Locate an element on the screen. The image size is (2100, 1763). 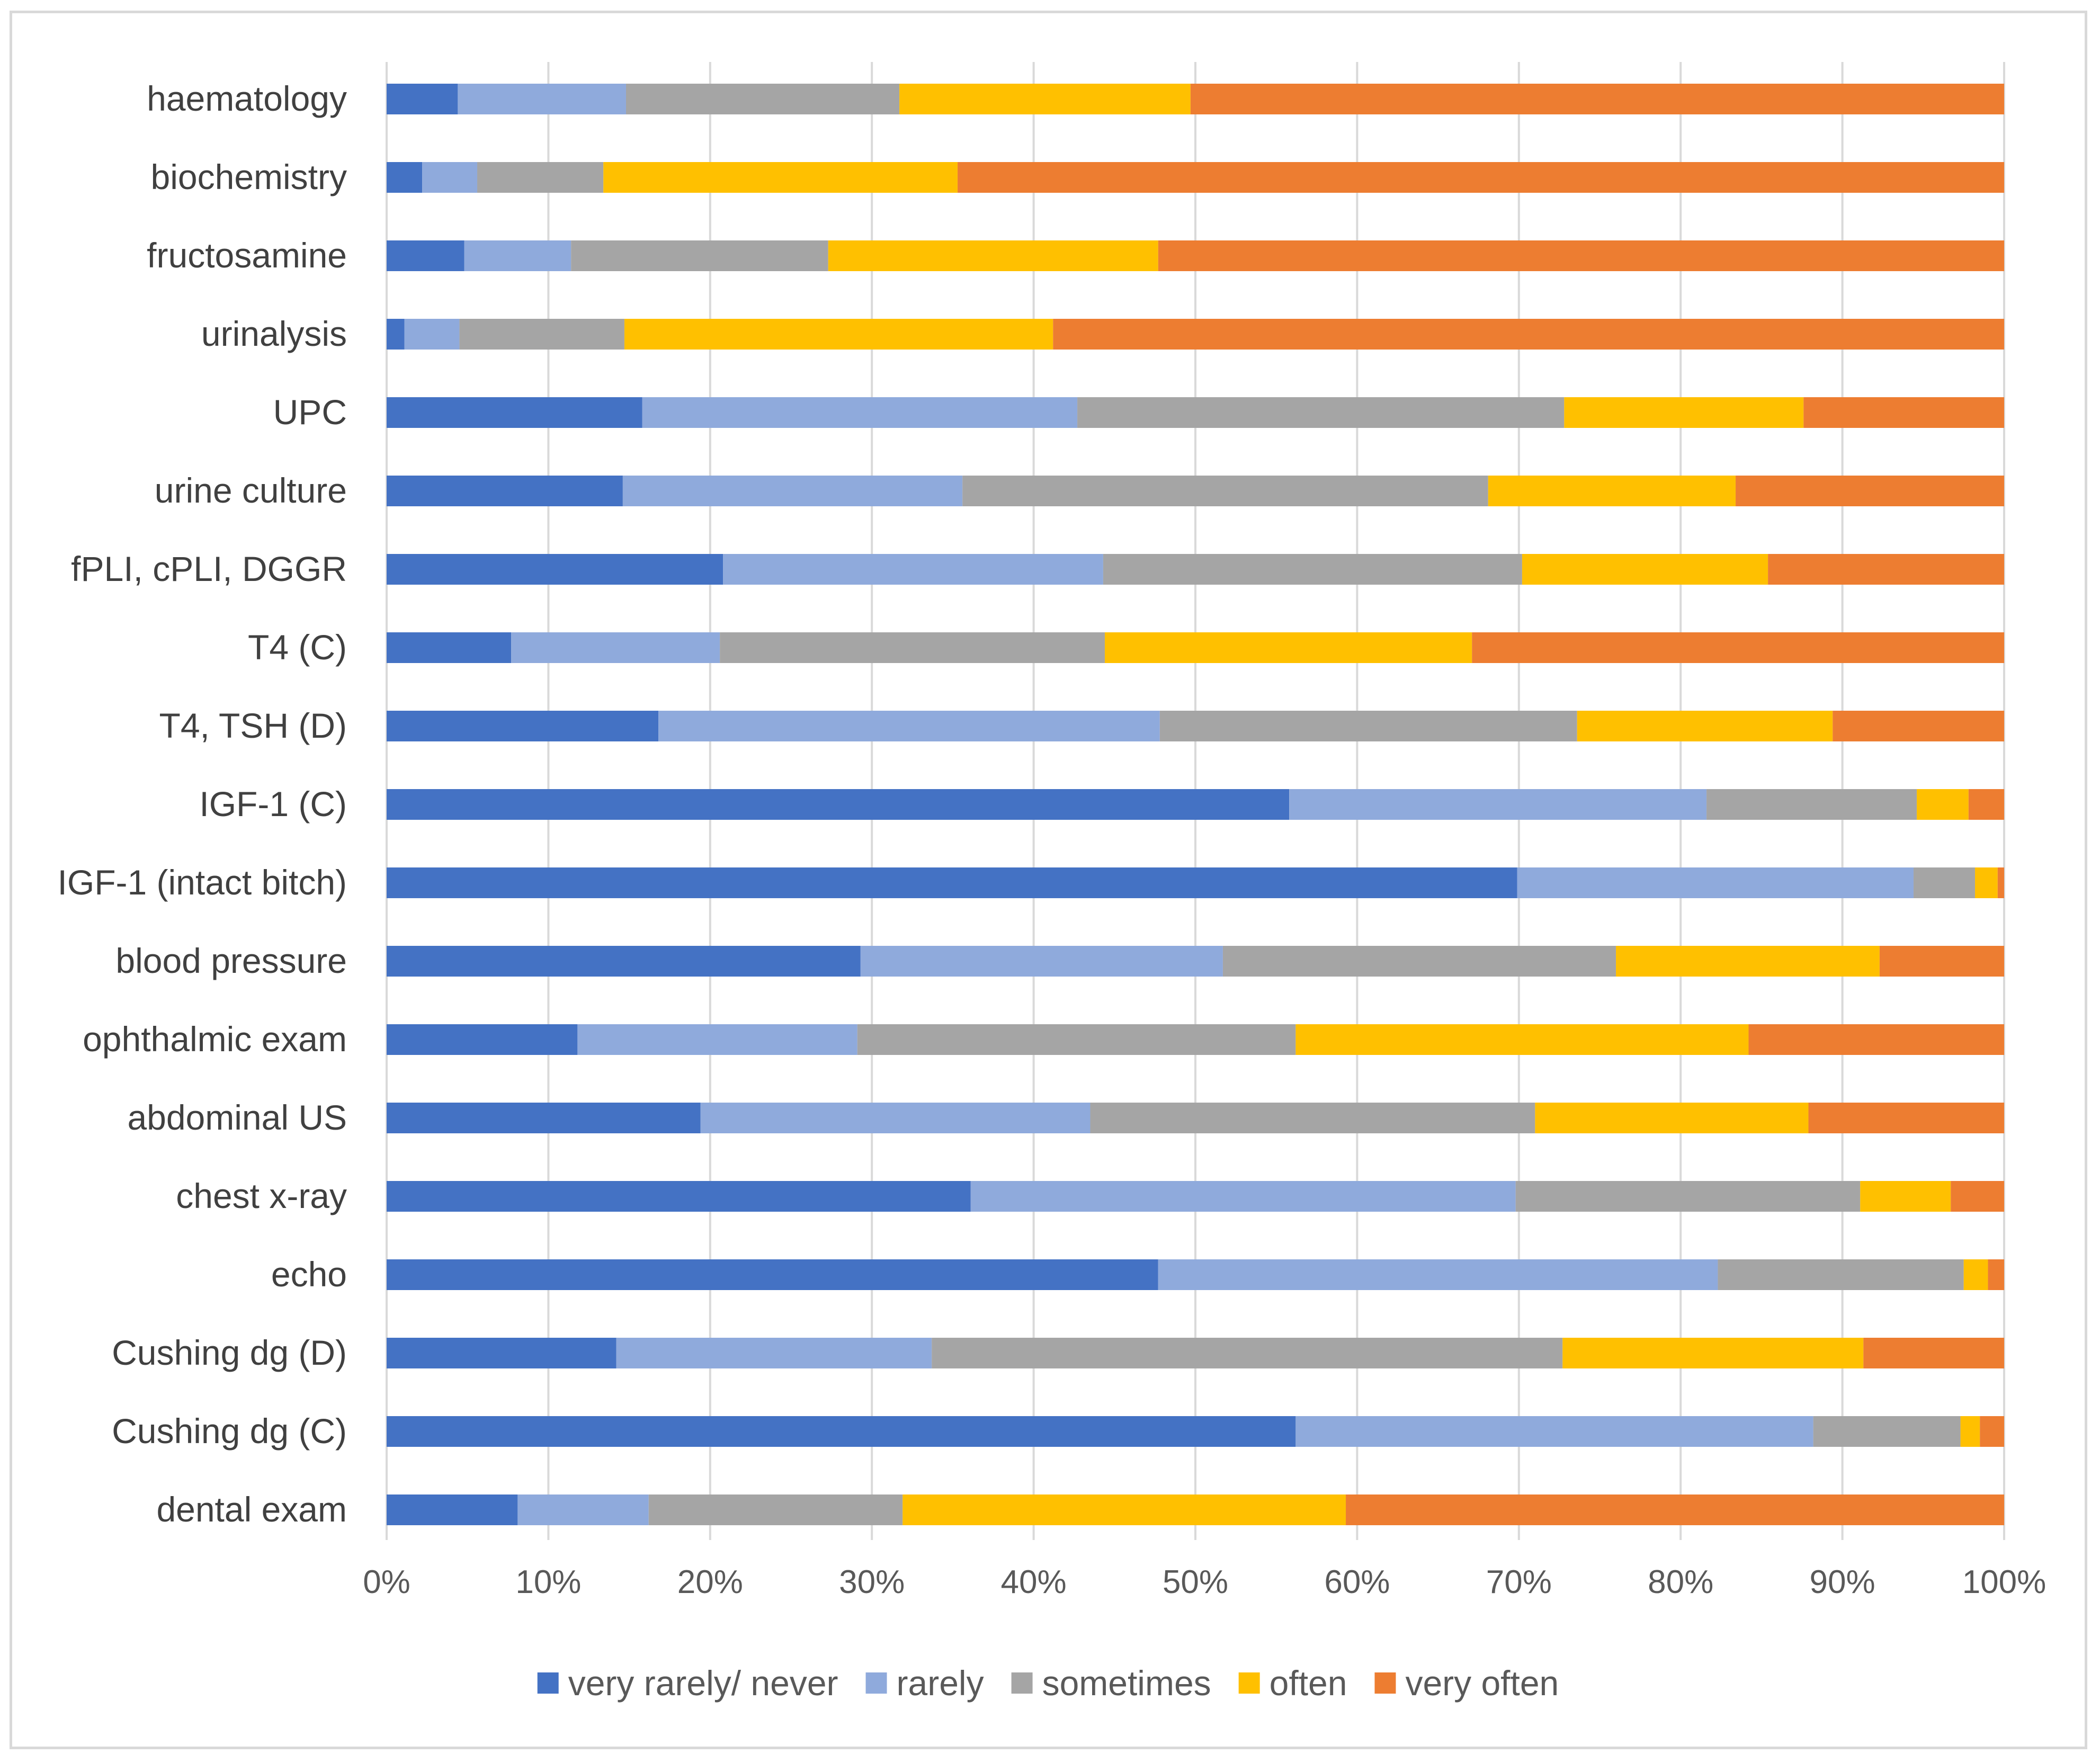
category-label-8: T4, TSH (D) is located at coordinates (253, 725).